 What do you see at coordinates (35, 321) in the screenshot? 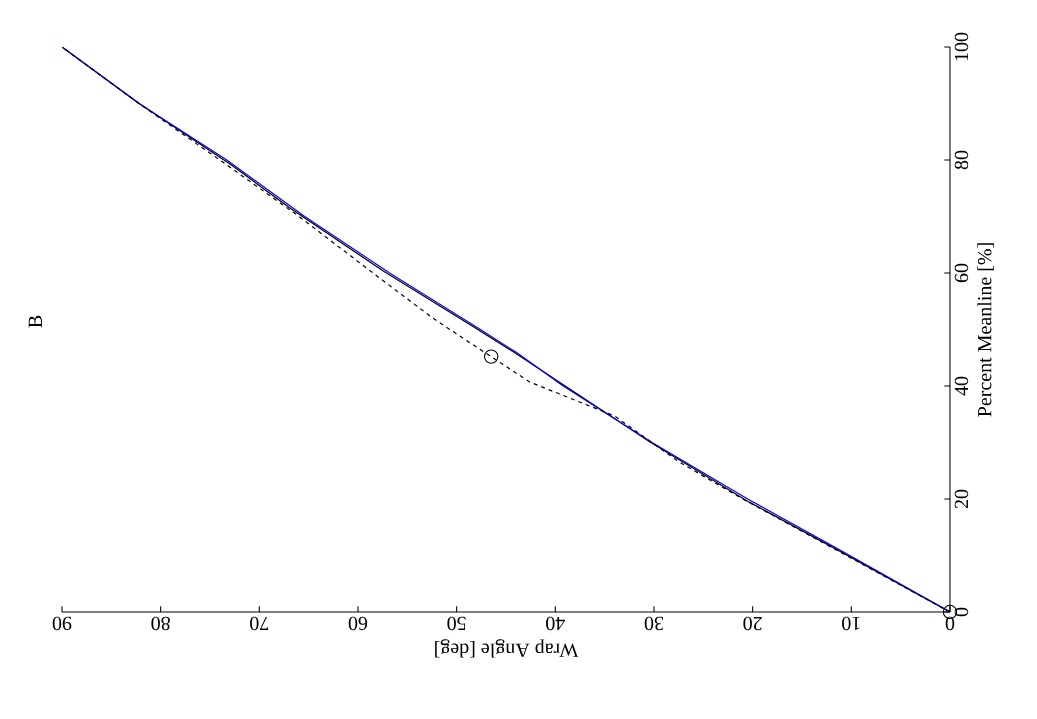
I see `text: B` at bounding box center [35, 321].